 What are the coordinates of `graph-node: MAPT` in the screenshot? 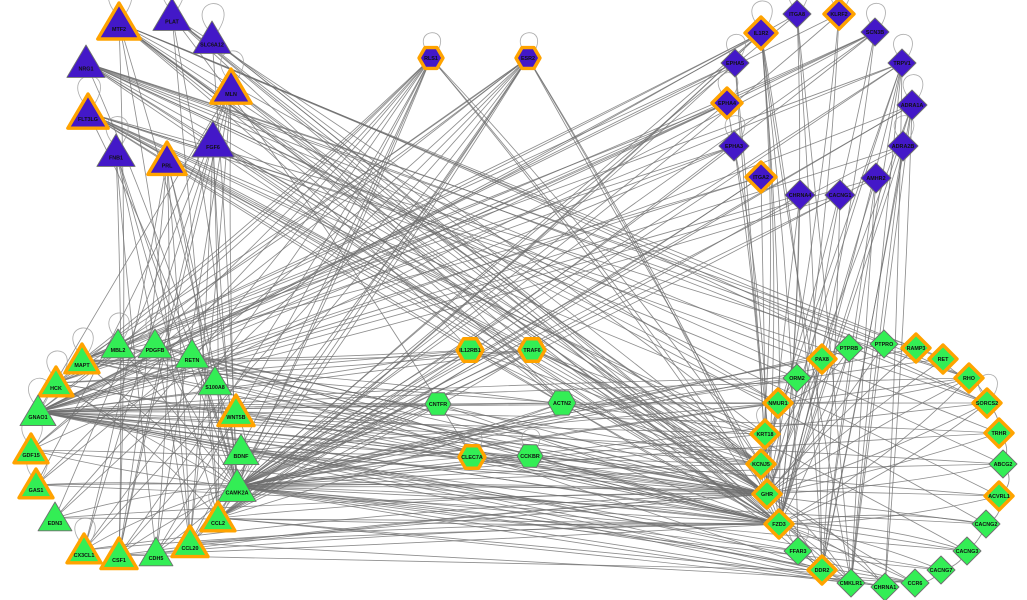 It's located at (82, 358).